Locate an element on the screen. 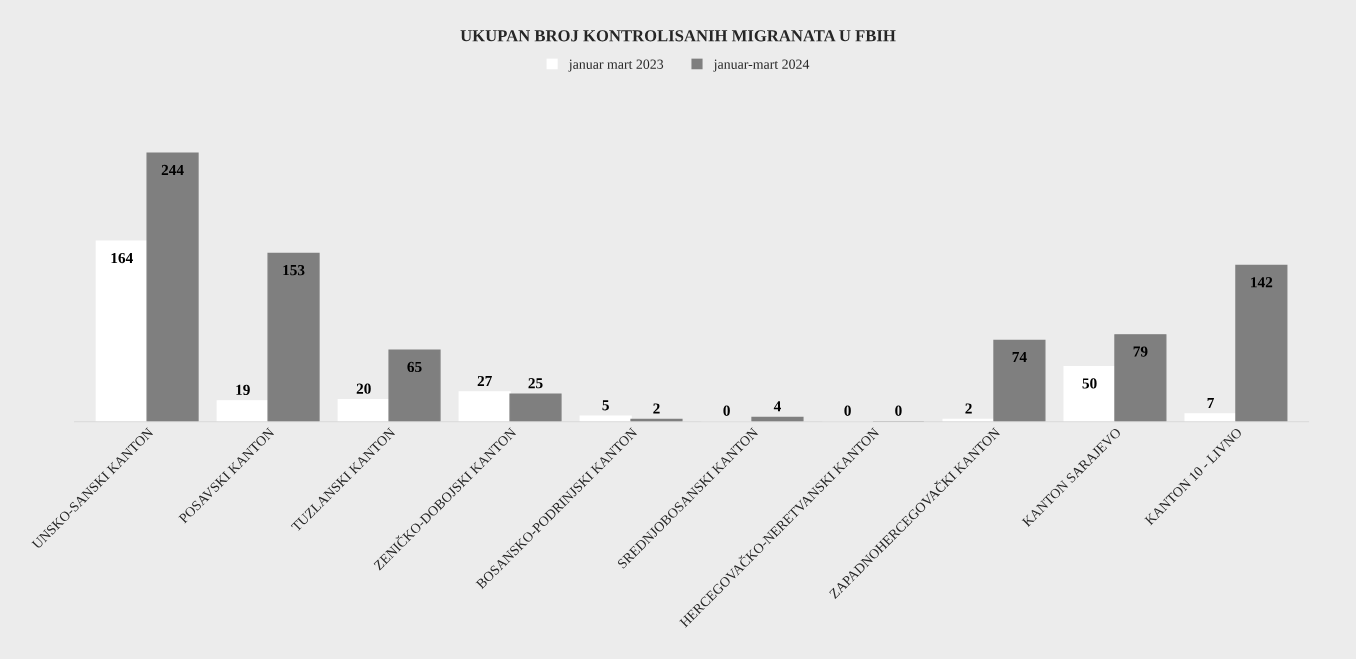 The image size is (1356, 659). data-label: 74 is located at coordinates (1019, 357).